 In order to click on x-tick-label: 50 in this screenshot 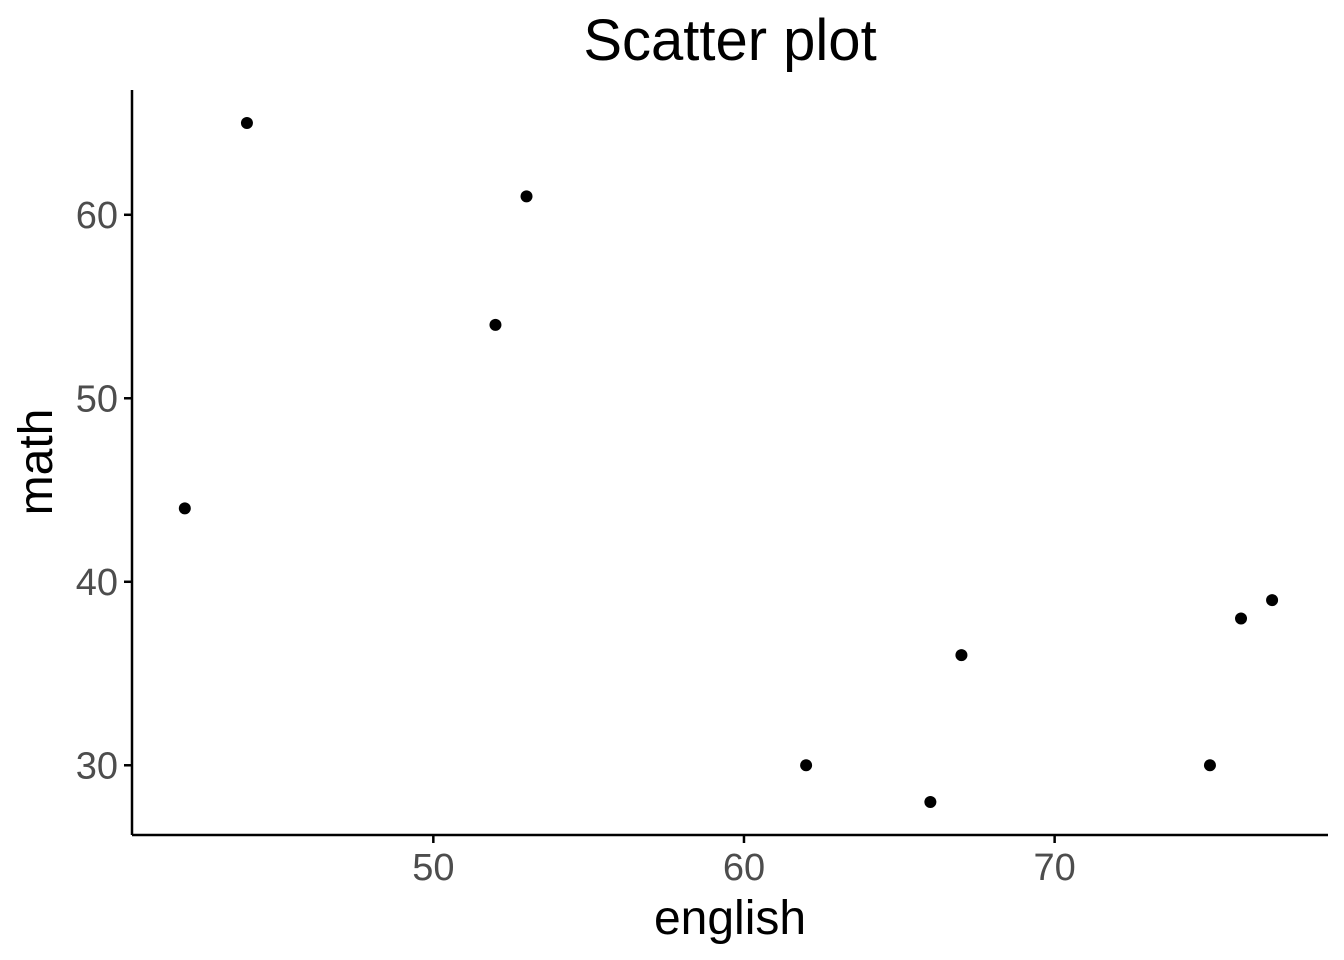, I will do `click(433, 868)`.